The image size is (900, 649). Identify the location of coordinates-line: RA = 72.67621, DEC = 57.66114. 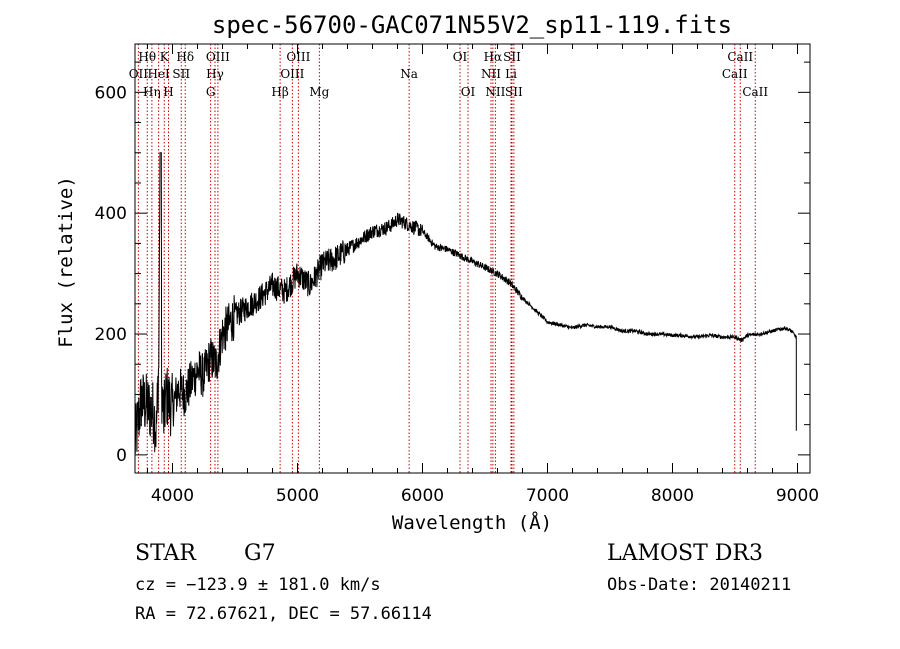
(283, 614).